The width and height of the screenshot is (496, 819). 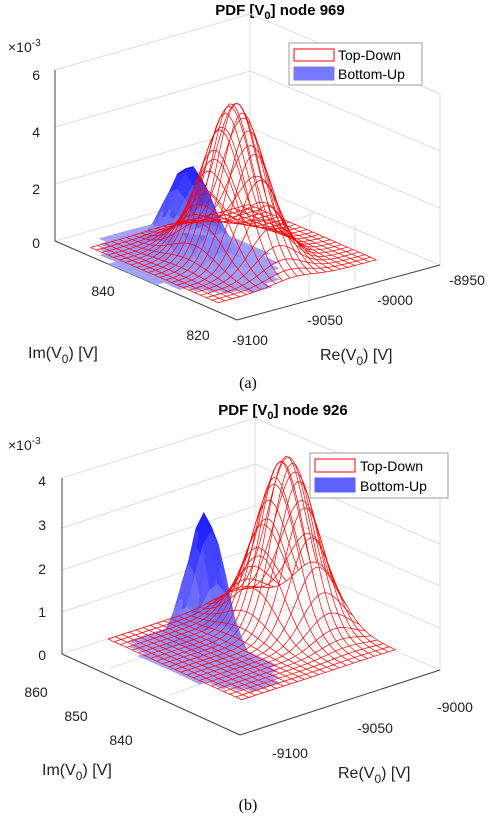 I want to click on chart-title: PDF [V0] node 969, so click(x=279, y=12).